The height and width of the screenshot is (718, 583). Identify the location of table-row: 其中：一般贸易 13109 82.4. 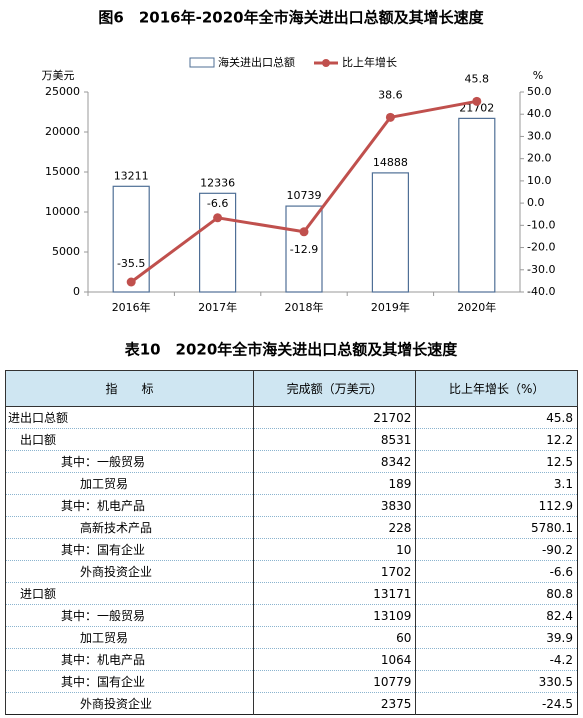
(291, 615).